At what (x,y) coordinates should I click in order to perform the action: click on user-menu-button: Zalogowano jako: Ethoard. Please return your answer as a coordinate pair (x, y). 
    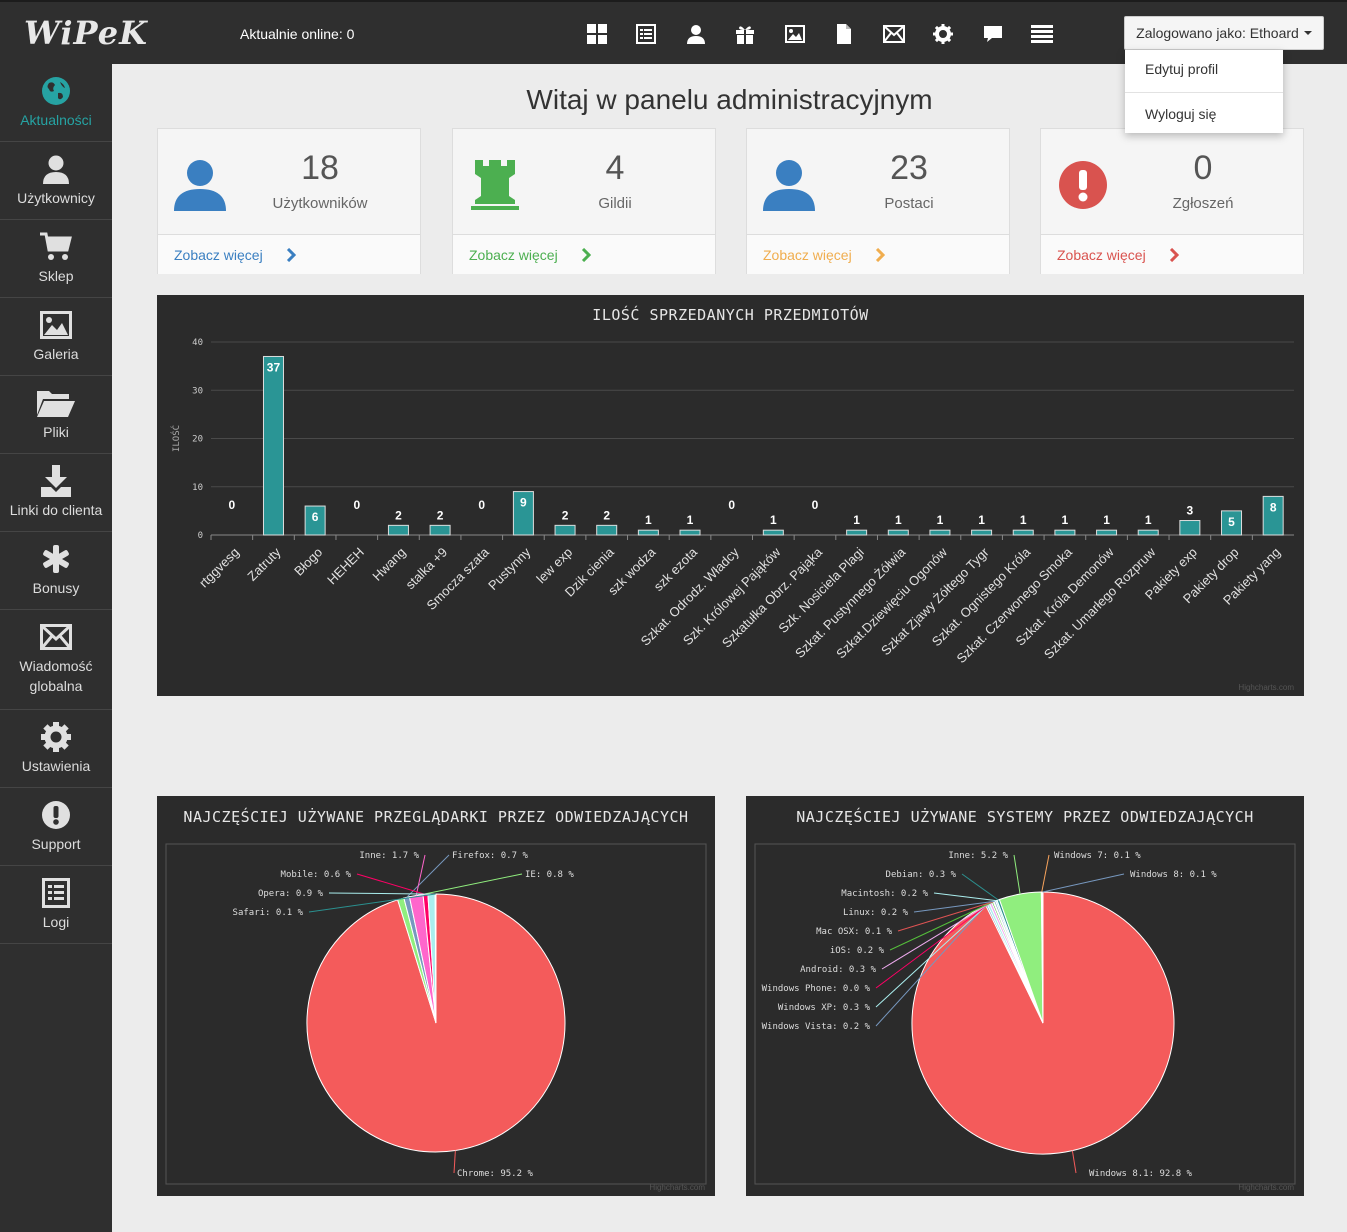
    Looking at the image, I should click on (1224, 33).